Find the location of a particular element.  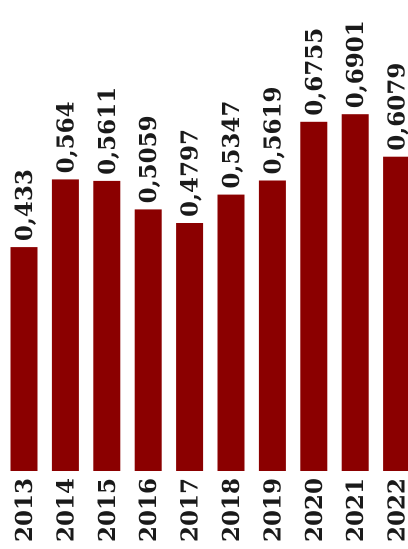

value-label-2015: 0,5611 is located at coordinates (107, 131).